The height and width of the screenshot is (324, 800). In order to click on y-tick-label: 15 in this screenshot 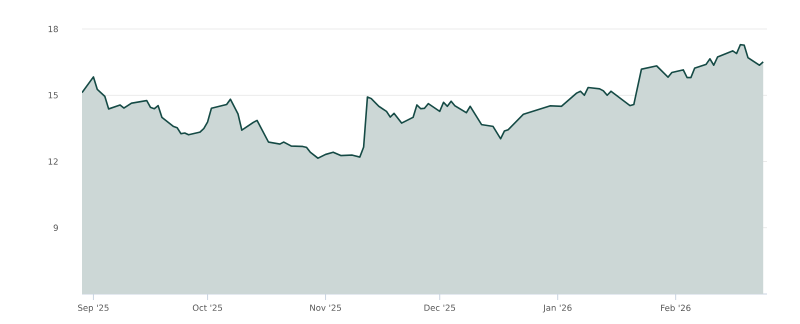, I will do `click(53, 95)`.